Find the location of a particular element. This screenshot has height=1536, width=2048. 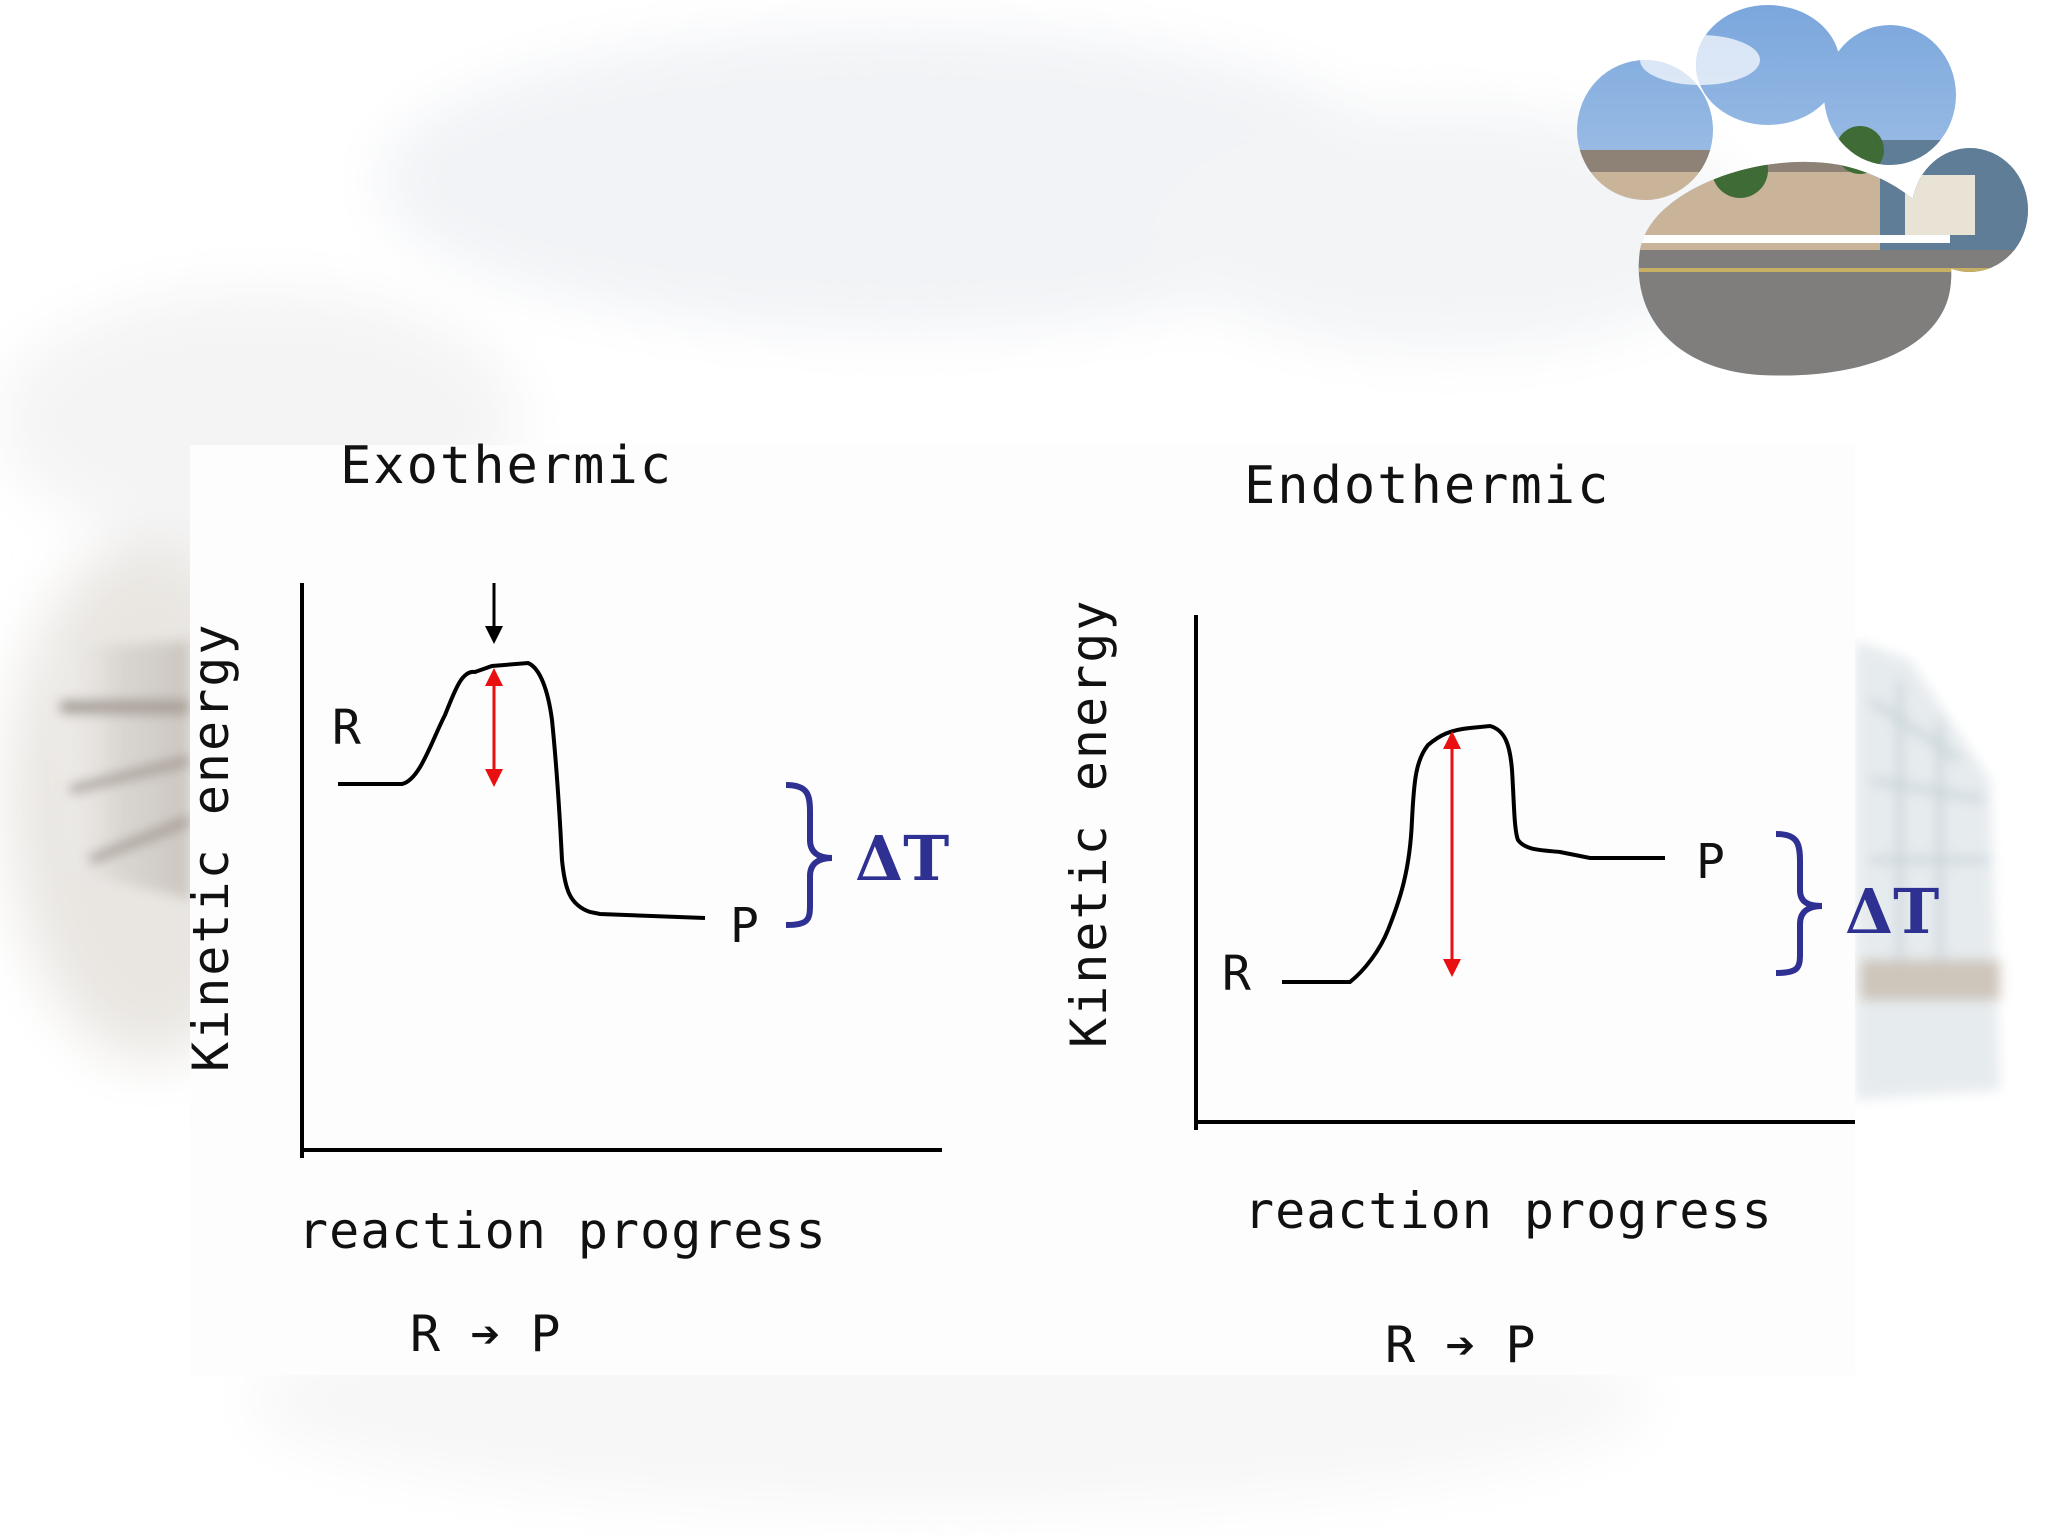

exothermic-delta-t-label: ΔT is located at coordinates (902, 858).